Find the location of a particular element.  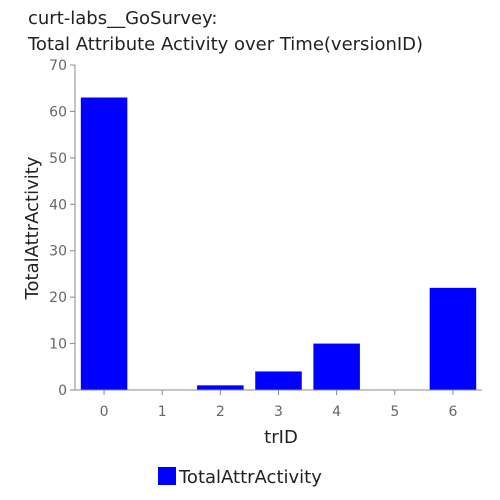

legend-label: TotalAttrActivity is located at coordinates (250, 477).